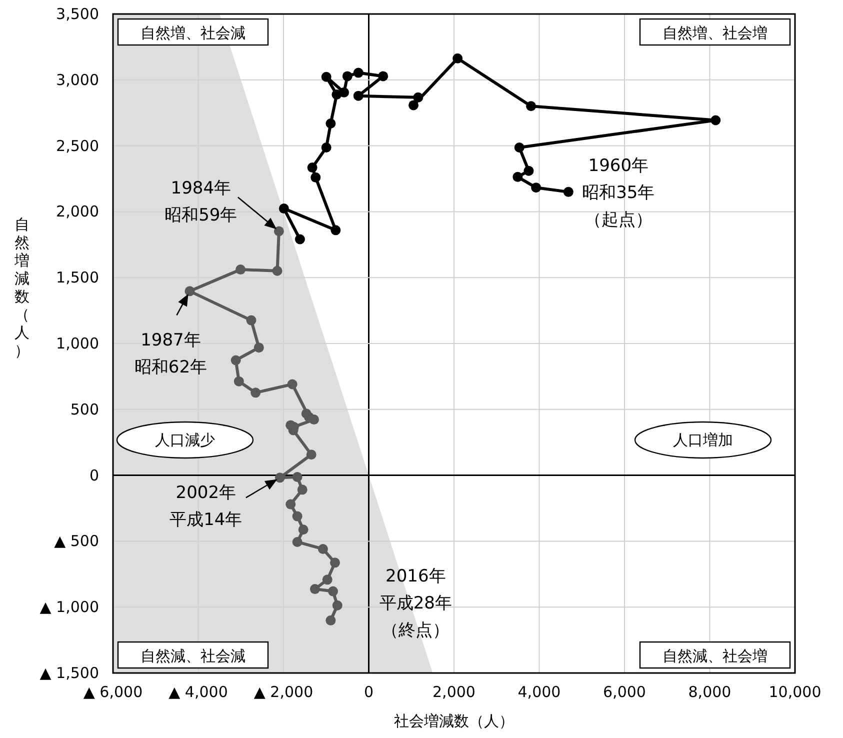 The height and width of the screenshot is (738, 843). I want to click on y-tick-label: 3,000, so click(77, 79).